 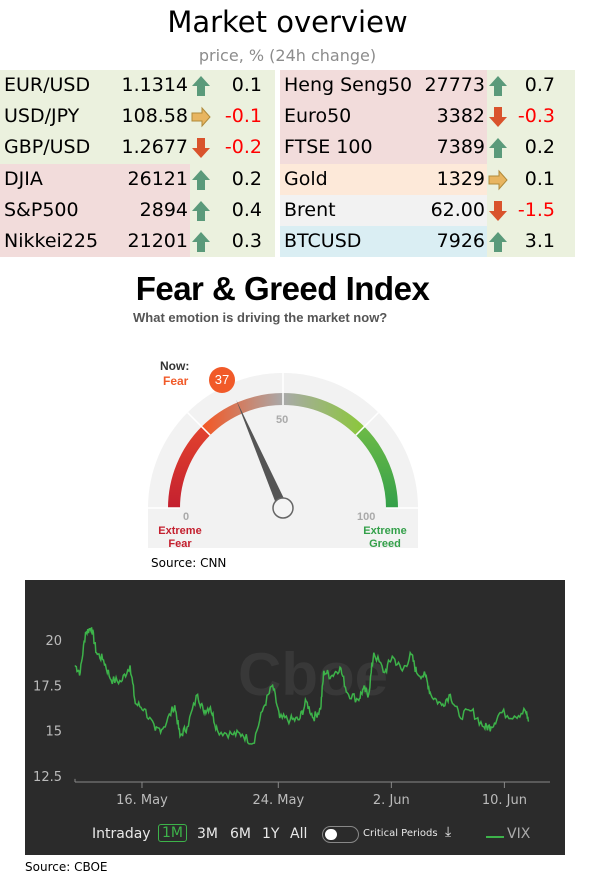 What do you see at coordinates (271, 834) in the screenshot?
I see `range-button-1y: 1Y` at bounding box center [271, 834].